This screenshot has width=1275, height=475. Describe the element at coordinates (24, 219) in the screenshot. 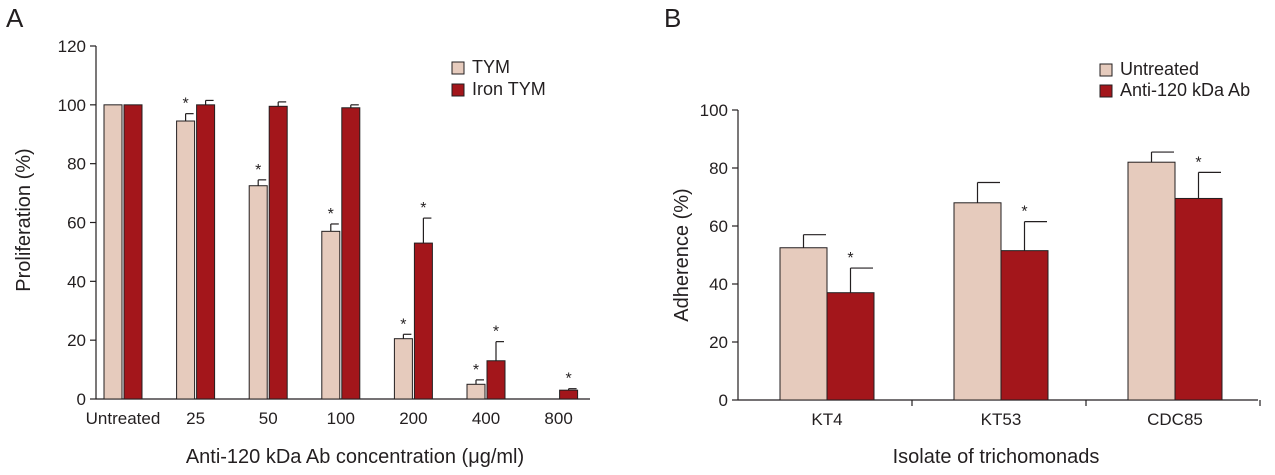

I see `panel-a-y-axis-title: Proliferation (%)` at that location.